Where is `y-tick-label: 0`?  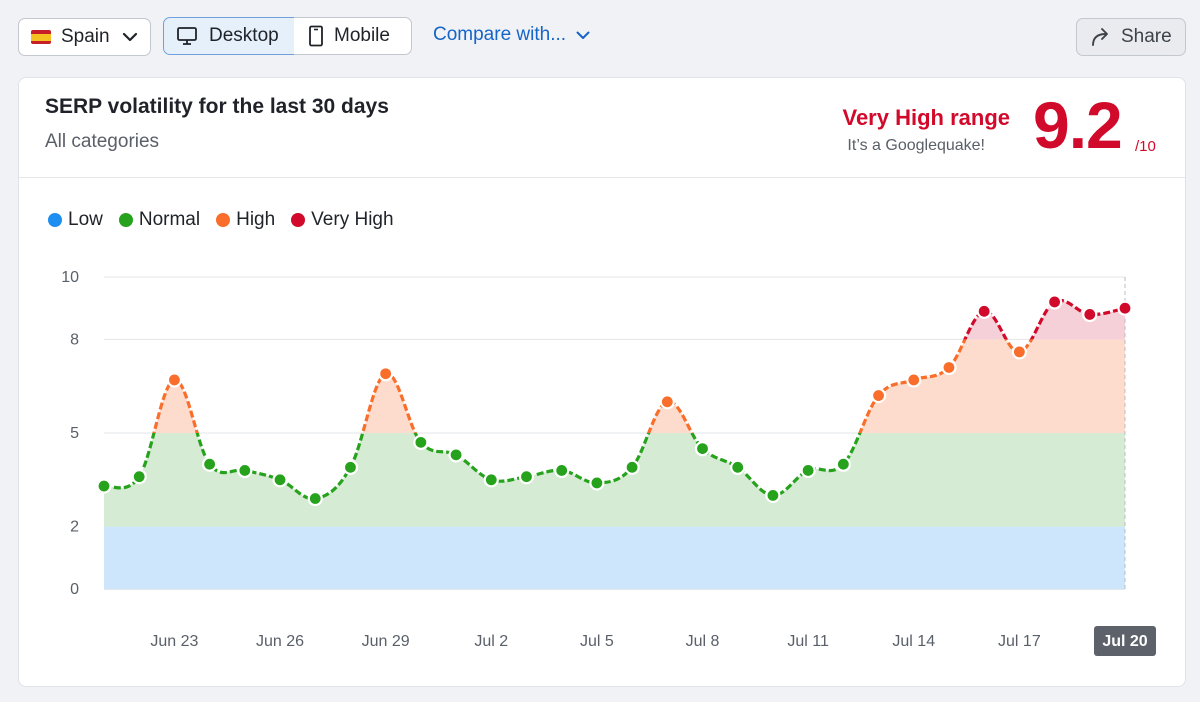
y-tick-label: 0 is located at coordinates (74, 589).